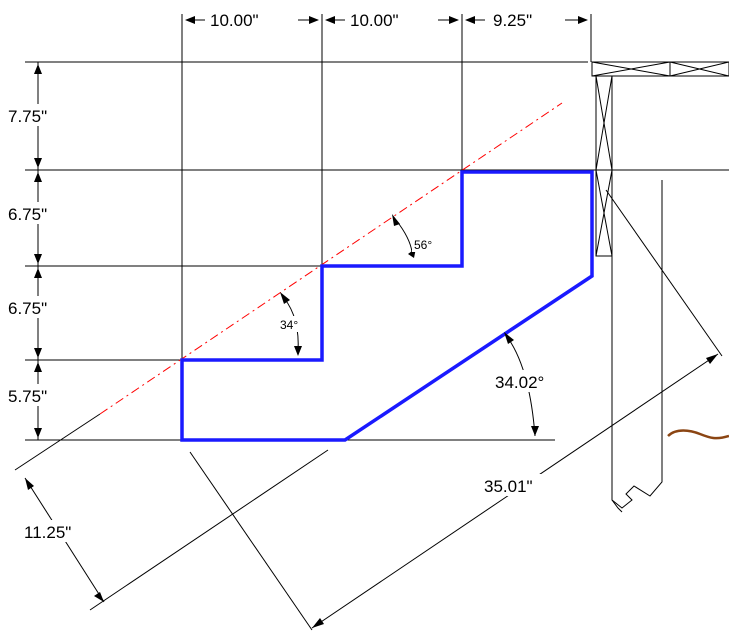 The width and height of the screenshot is (729, 637). What do you see at coordinates (47, 532) in the screenshot?
I see `stringer-depth-dimension: 11.25"` at bounding box center [47, 532].